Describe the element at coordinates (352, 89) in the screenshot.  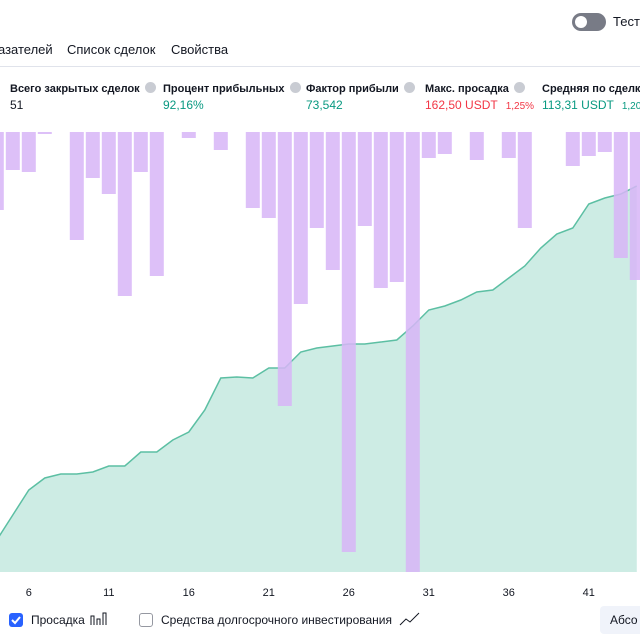
I see `metric-label-text: Фактор прибыли` at that location.